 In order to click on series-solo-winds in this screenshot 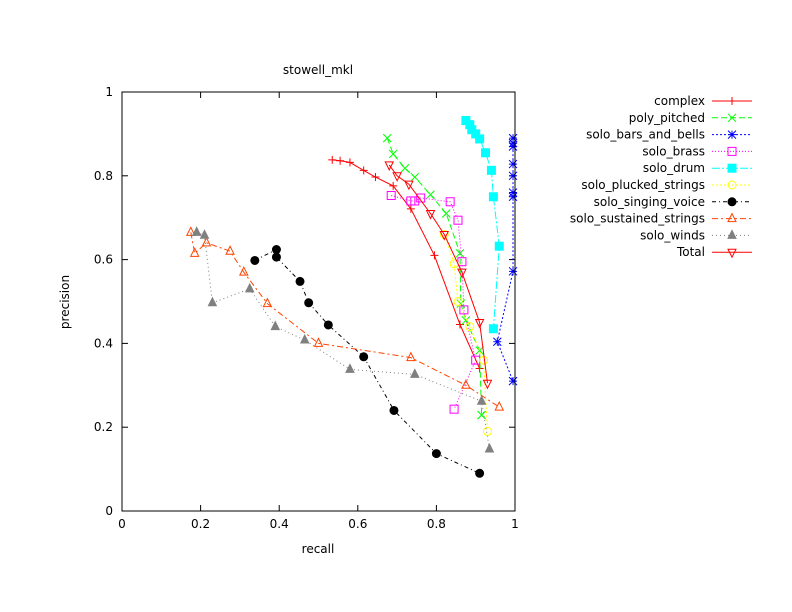, I will do `click(343, 339)`.